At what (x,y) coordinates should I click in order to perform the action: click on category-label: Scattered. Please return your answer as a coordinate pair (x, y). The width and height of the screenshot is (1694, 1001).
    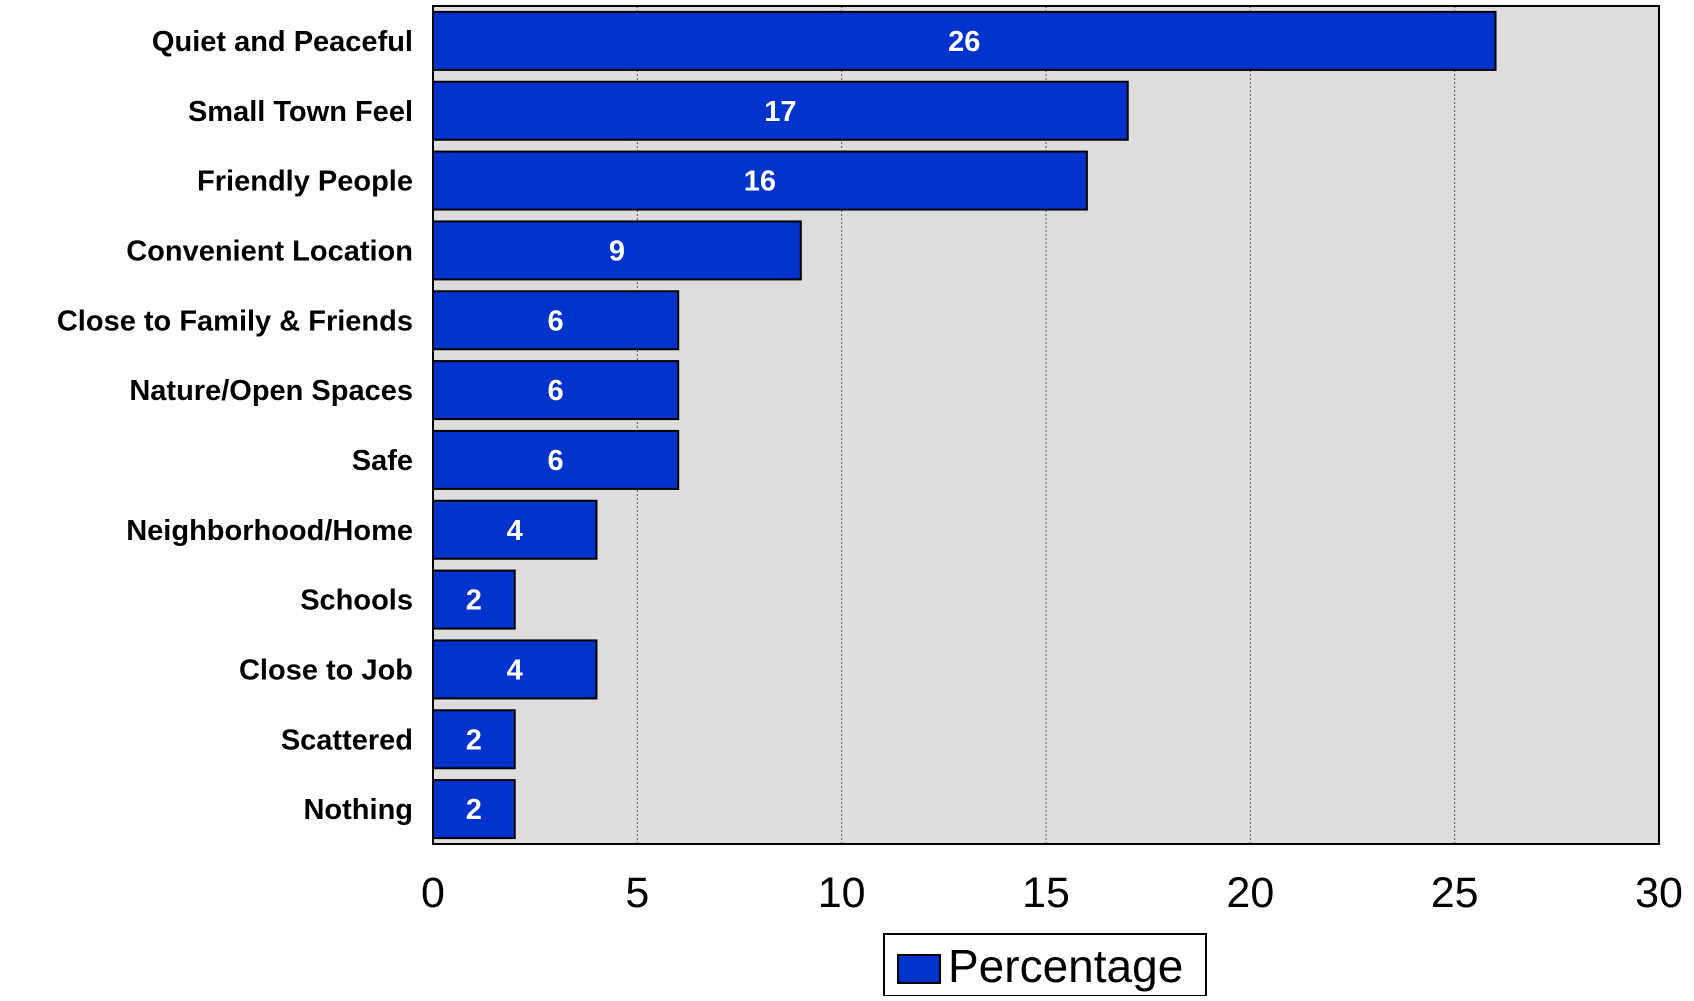
    Looking at the image, I should click on (347, 740).